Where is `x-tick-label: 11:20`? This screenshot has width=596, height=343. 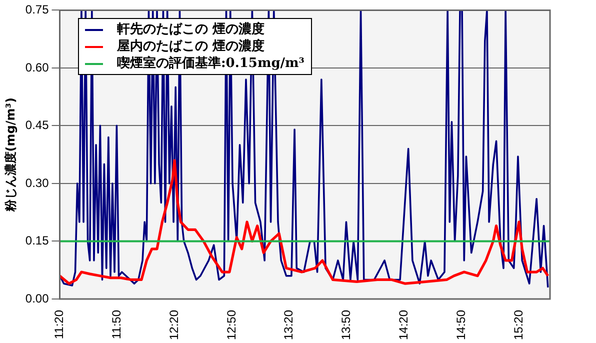
x-tick-label: 11:20 is located at coordinates (59, 325).